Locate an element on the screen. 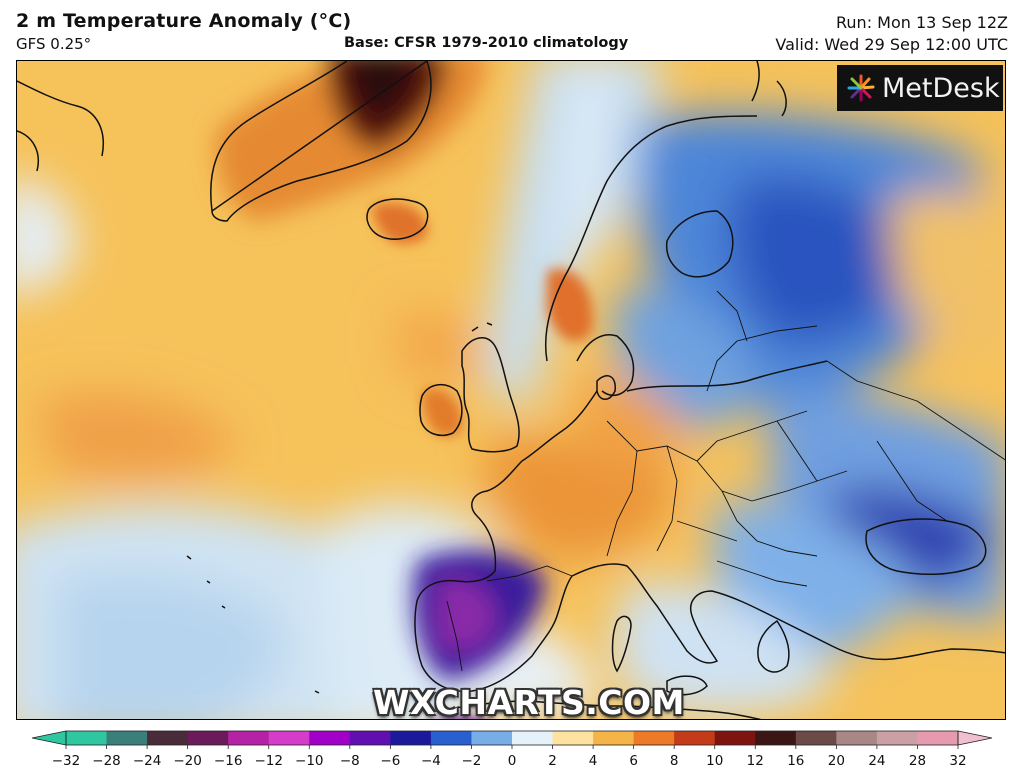 This screenshot has width=1024, height=784. colorbar-tick-label: 16 is located at coordinates (795, 761).